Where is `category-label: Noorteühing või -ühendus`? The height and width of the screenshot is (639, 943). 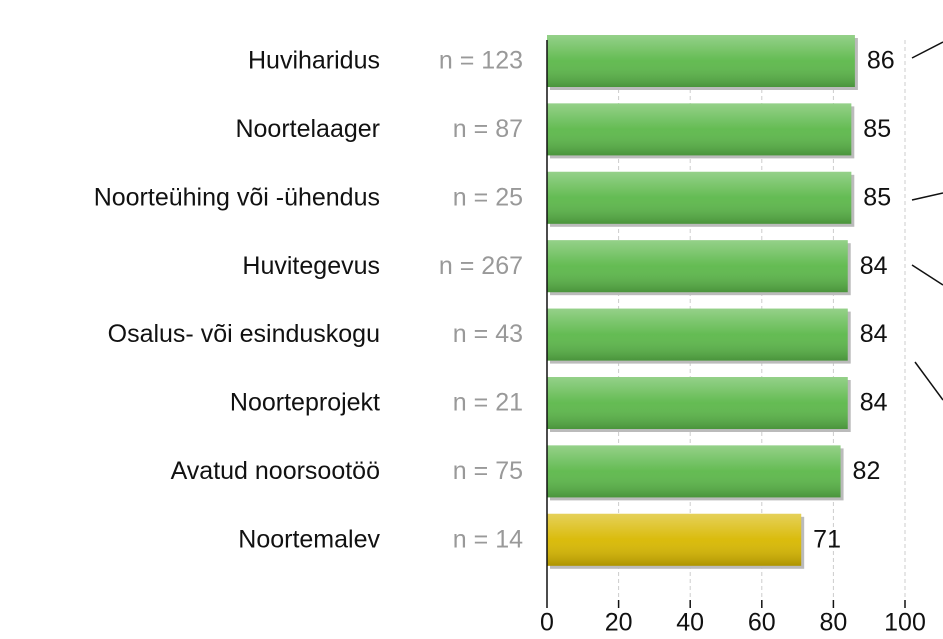 category-label: Noorteühing või -ühendus is located at coordinates (237, 197).